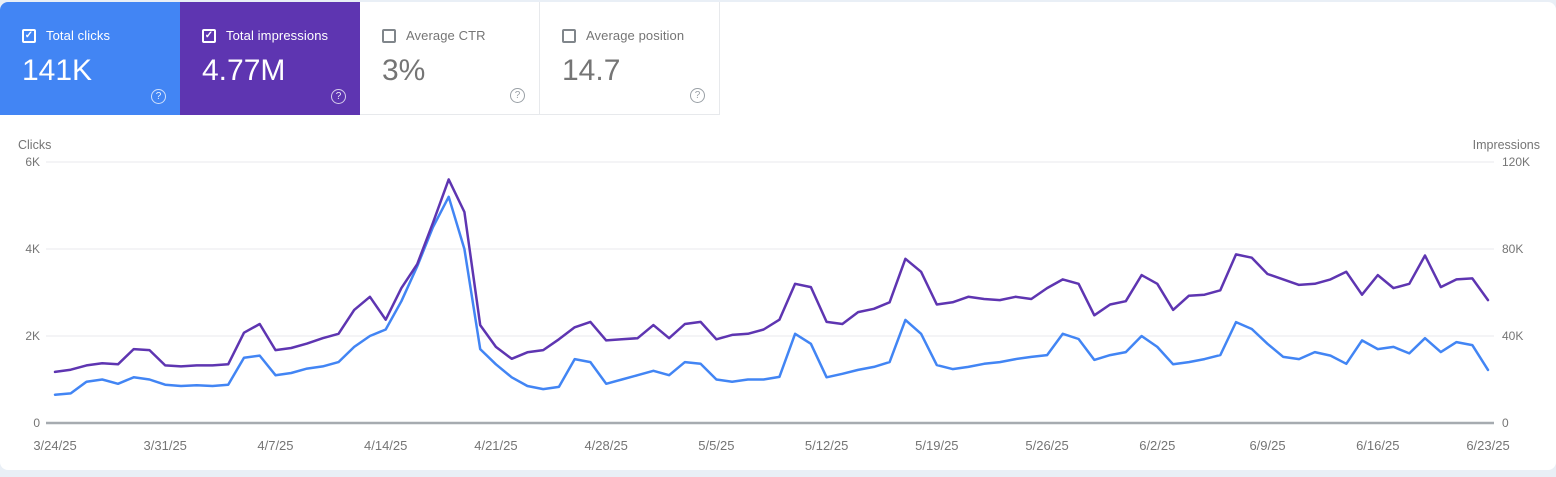 The width and height of the screenshot is (1556, 477). What do you see at coordinates (54, 445) in the screenshot?
I see `x-axis-tick: 3/24/25` at bounding box center [54, 445].